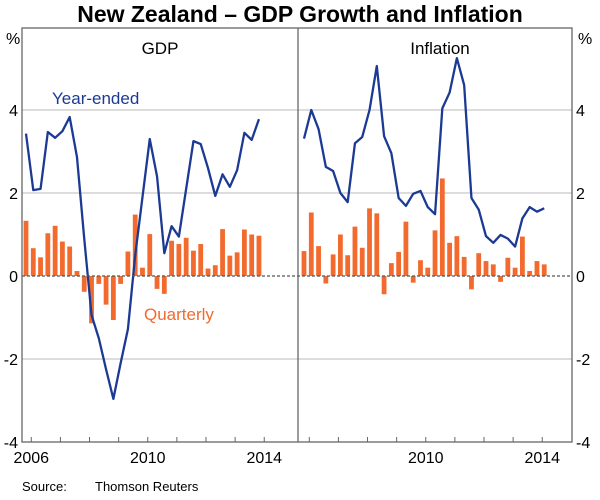 The height and width of the screenshot is (500, 600). What do you see at coordinates (11, 360) in the screenshot?
I see `y-tick-label-left: -2` at bounding box center [11, 360].